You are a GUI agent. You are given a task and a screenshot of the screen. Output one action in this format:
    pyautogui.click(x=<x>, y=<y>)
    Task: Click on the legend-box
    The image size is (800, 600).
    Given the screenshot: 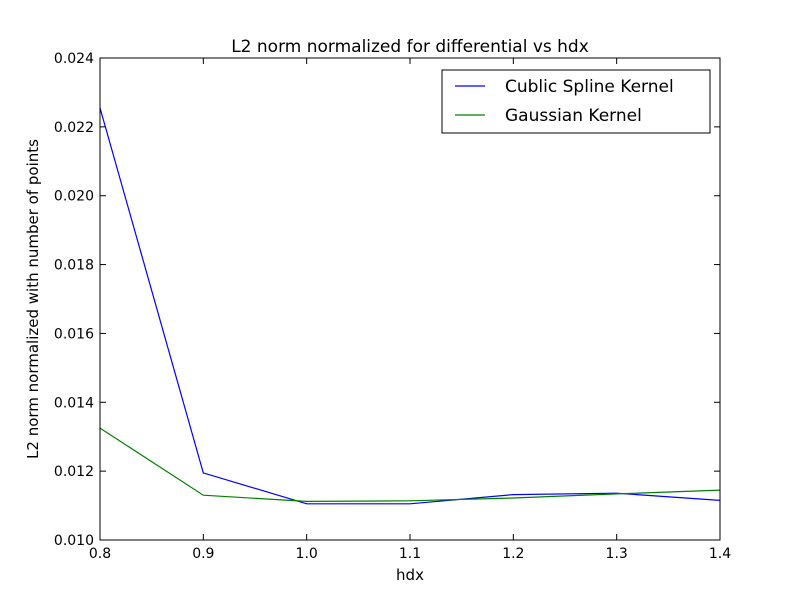 What is the action you would take?
    pyautogui.click(x=576, y=101)
    